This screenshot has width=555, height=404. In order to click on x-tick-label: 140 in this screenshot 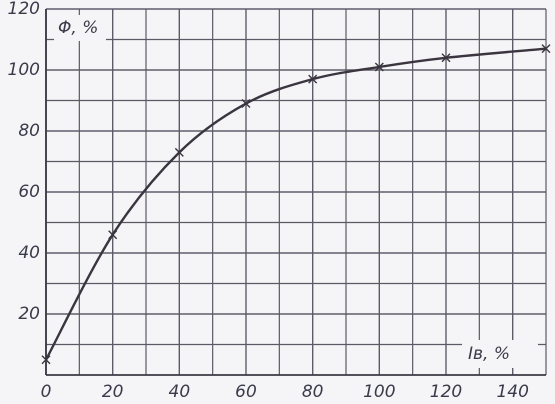, I will do `click(512, 392)`.